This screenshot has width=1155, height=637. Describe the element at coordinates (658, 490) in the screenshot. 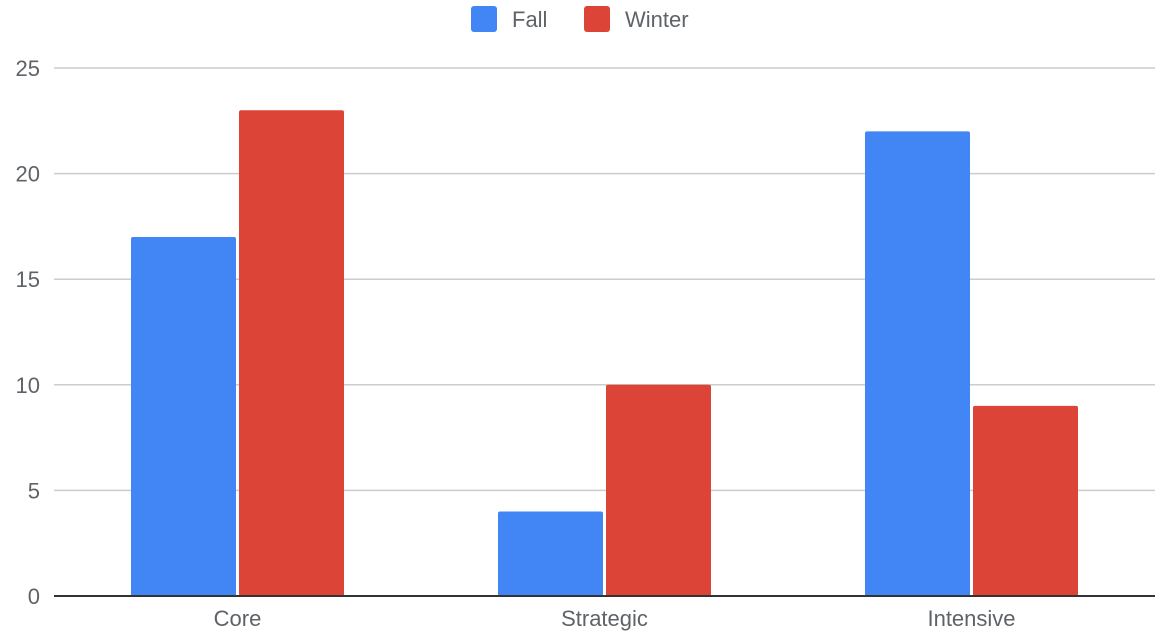

I see `bar-strategic-winter` at that location.